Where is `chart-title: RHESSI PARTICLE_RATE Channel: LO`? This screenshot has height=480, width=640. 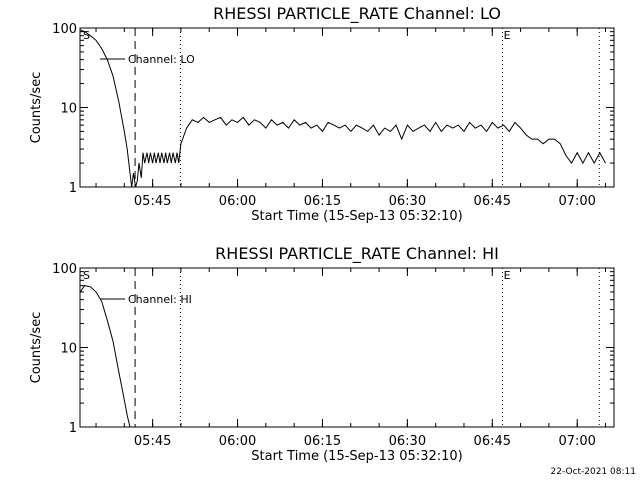
chart-title: RHESSI PARTICLE_RATE Channel: LO is located at coordinates (357, 14).